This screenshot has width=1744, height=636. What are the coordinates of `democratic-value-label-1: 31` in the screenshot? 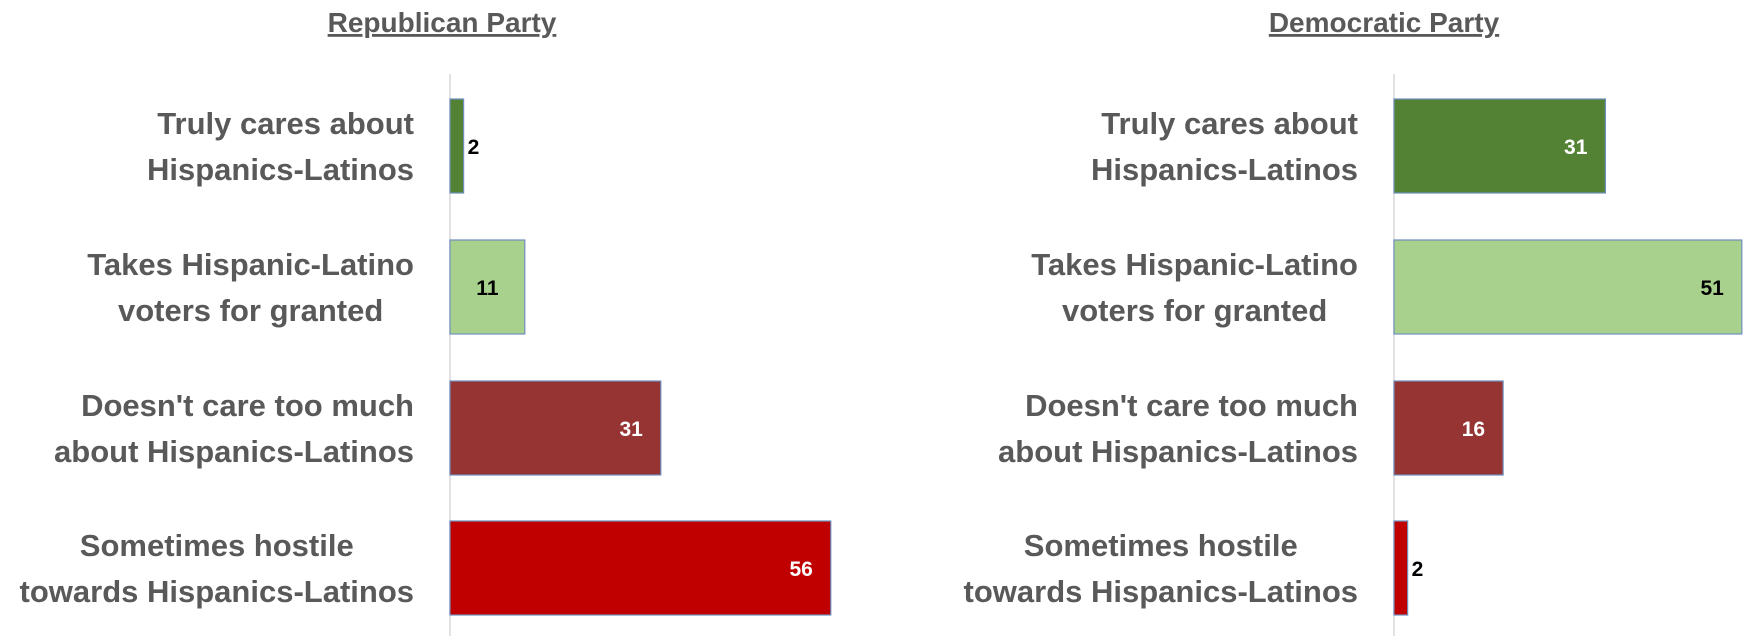 It's located at (1576, 147).